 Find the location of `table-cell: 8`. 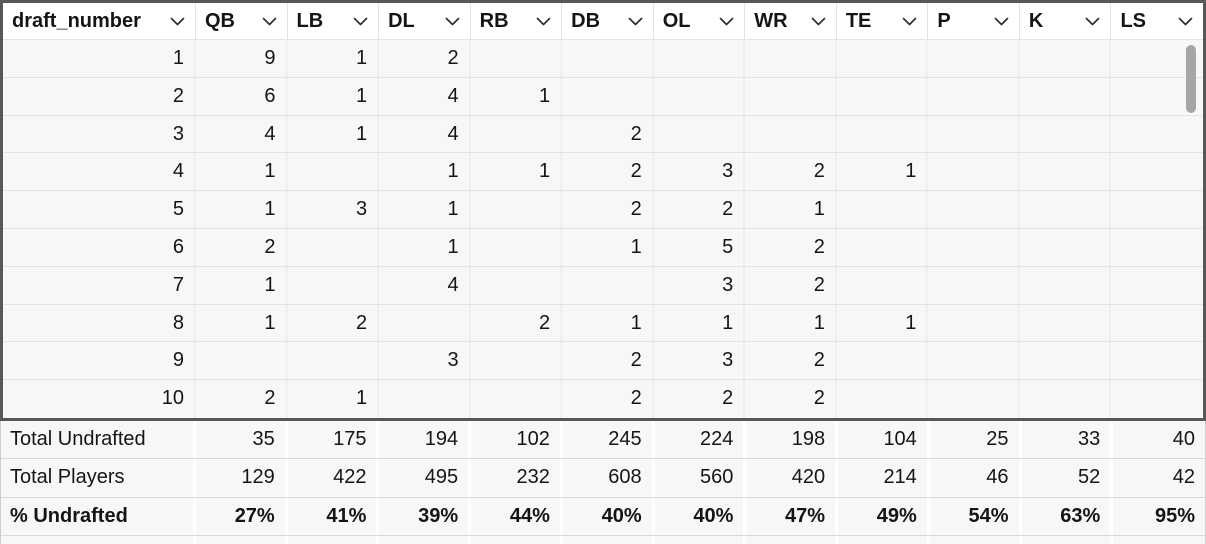

table-cell: 8 is located at coordinates (99, 323).